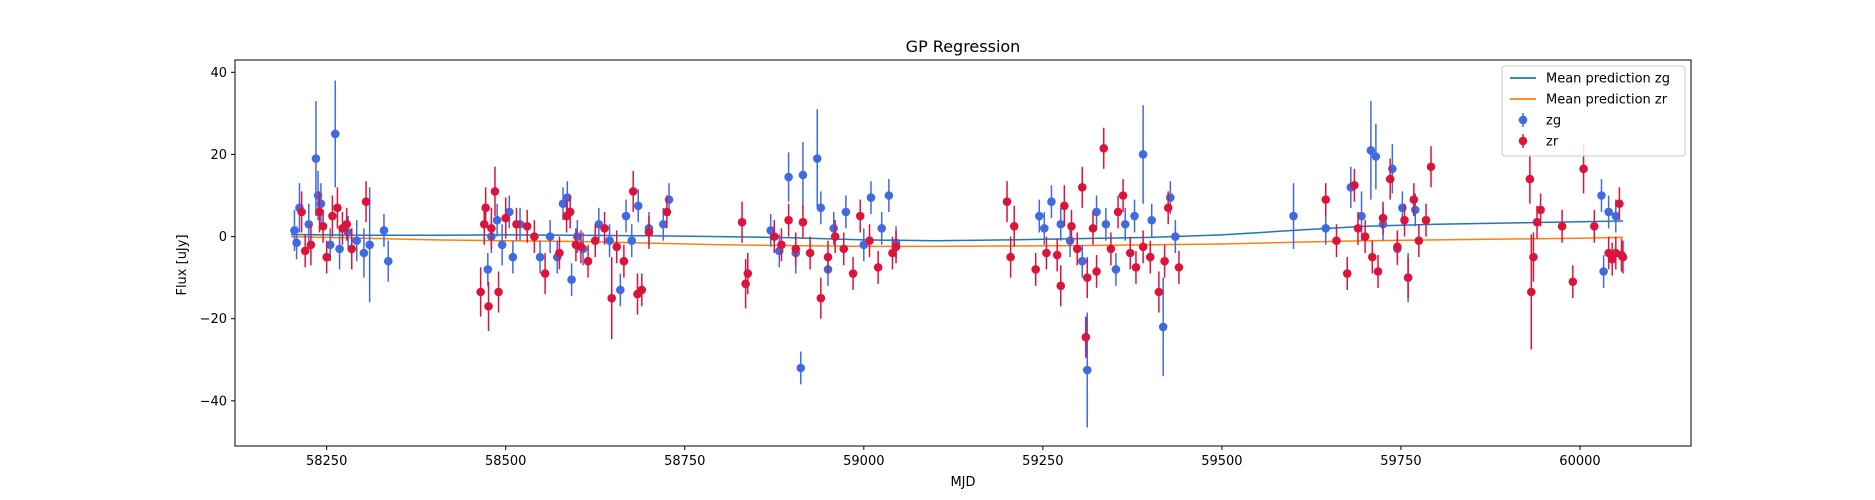 This screenshot has height=500, width=1875. I want to click on y-tick-label: 20, so click(218, 155).